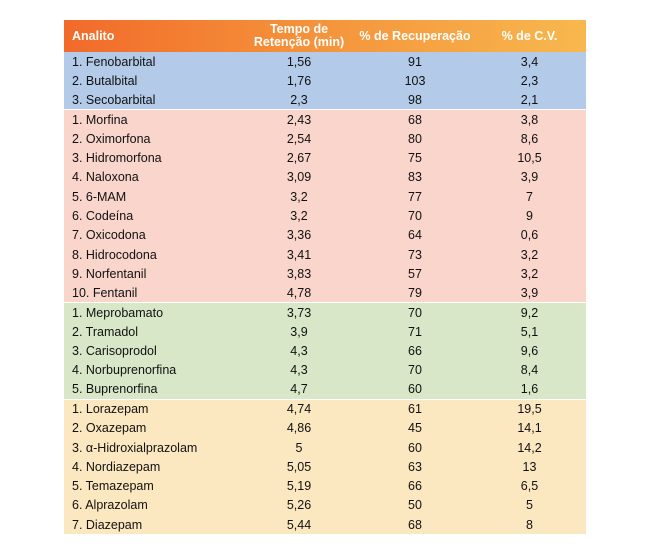 This screenshot has width=660, height=552. Describe the element at coordinates (299, 447) in the screenshot. I see `retention-time: 5` at that location.